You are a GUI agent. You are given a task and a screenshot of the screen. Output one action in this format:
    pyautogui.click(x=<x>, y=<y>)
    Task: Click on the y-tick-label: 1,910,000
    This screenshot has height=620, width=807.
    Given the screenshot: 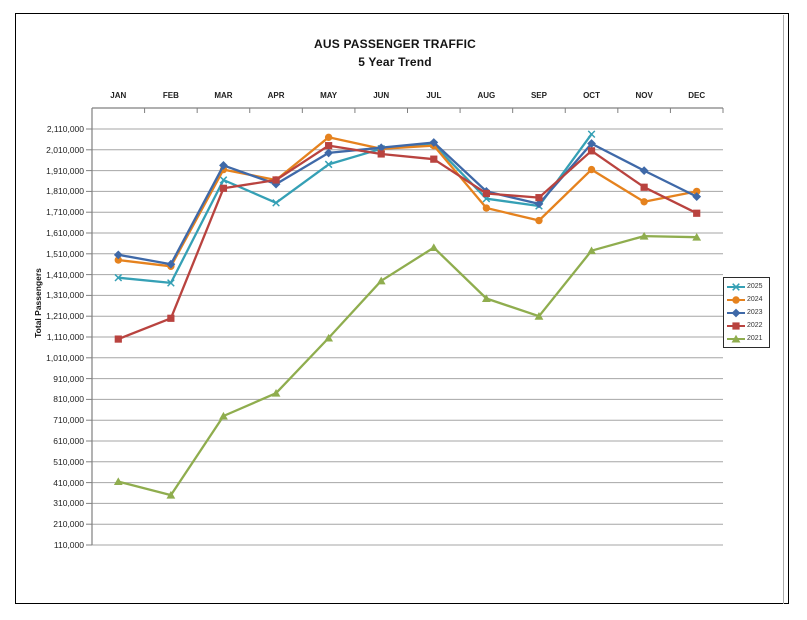 What is the action you would take?
    pyautogui.click(x=65, y=170)
    